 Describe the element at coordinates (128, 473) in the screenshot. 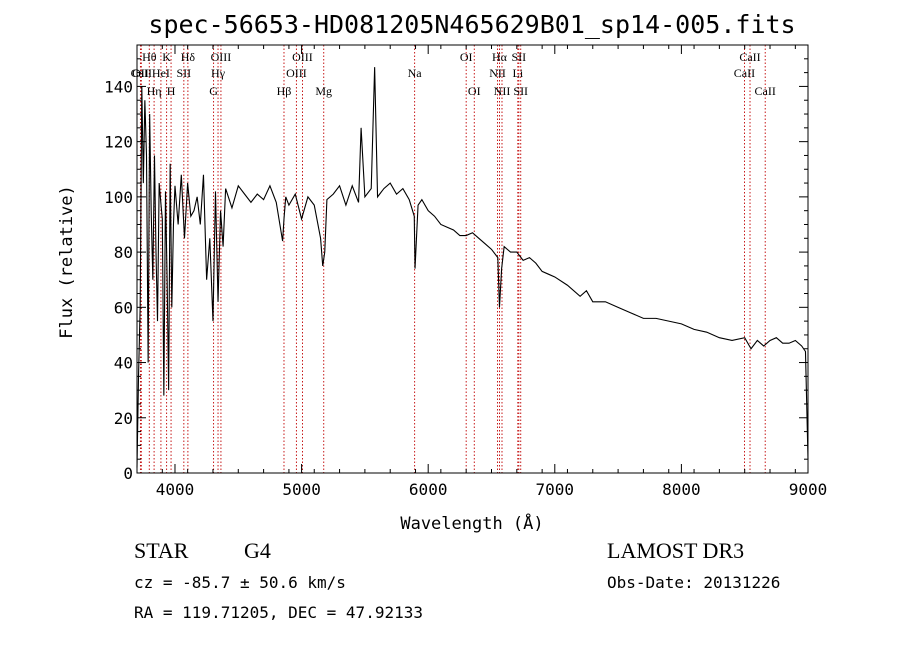

I see `y-tick-label: 0` at that location.